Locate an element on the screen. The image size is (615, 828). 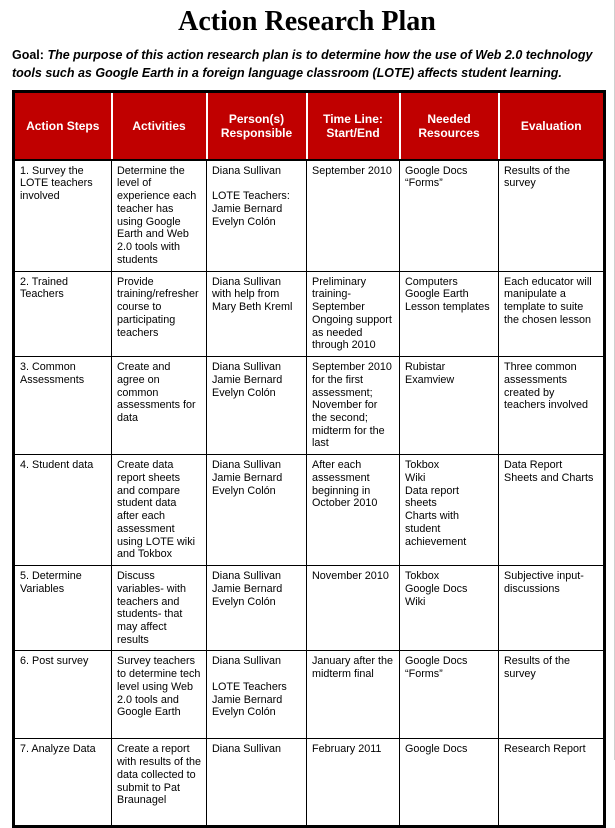
column-header-needed-resources: Needed Resources is located at coordinates (449, 126).